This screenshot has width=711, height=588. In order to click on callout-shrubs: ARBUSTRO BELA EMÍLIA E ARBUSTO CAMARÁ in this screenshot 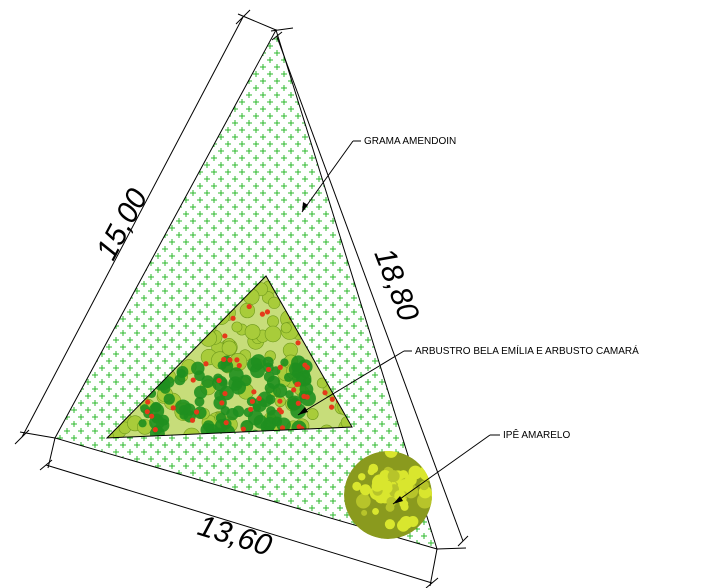, I will do `click(468, 380)`.